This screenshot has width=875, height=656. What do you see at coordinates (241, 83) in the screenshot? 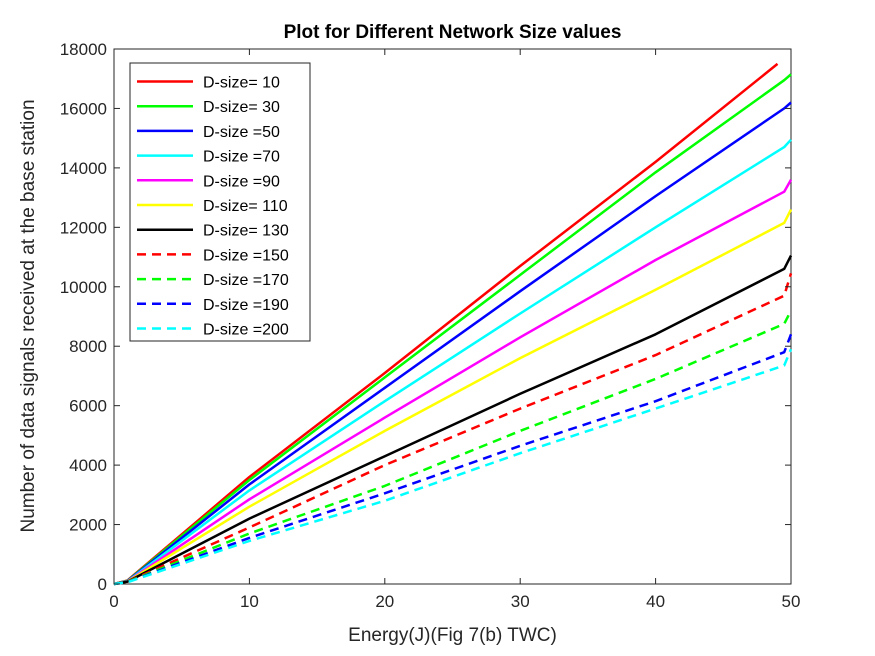
I see `legend-label-1: D-size= 10` at bounding box center [241, 83].